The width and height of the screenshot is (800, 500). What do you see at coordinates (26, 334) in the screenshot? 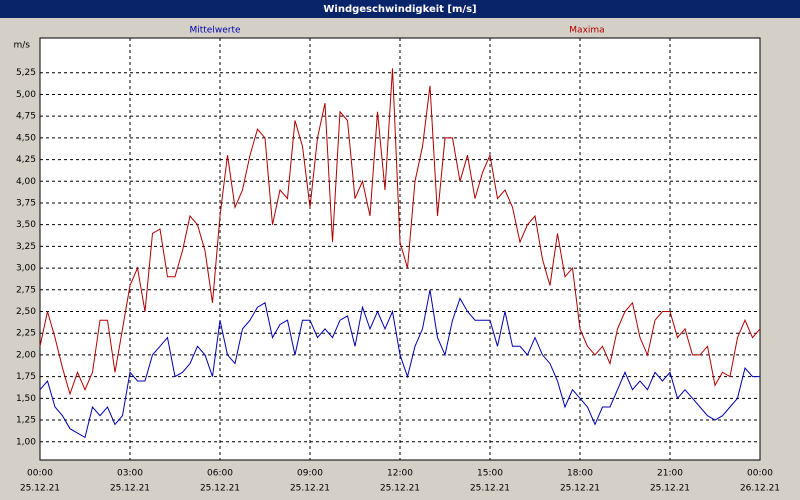
I see `y-tick-label: 2,25` at bounding box center [26, 334].